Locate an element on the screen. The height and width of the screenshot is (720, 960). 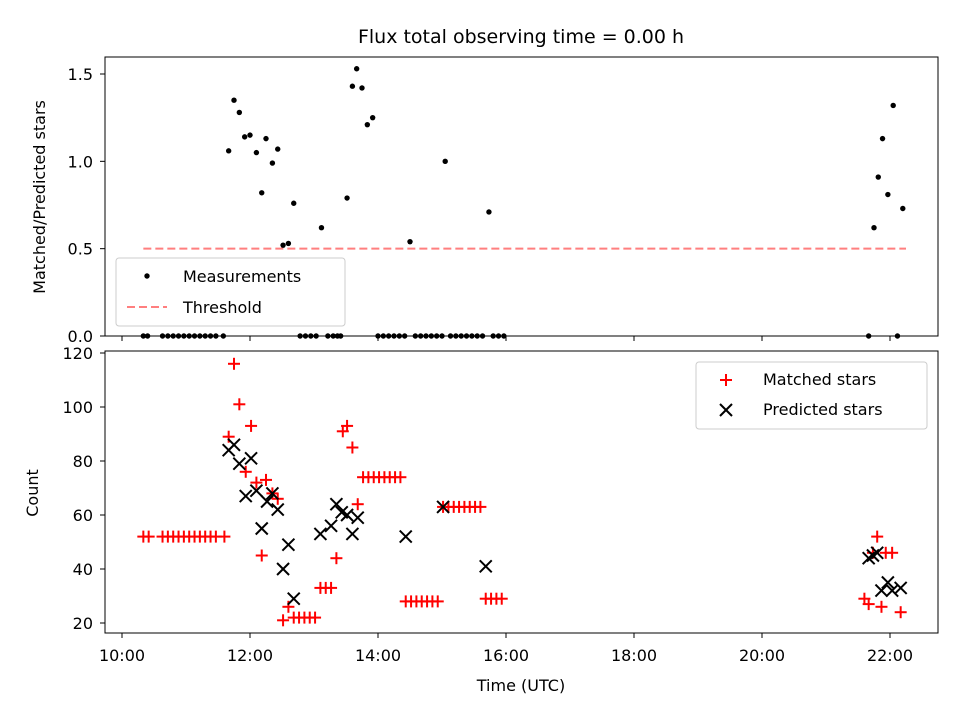
top-ytick-label: 0.5 is located at coordinates (80, 249).